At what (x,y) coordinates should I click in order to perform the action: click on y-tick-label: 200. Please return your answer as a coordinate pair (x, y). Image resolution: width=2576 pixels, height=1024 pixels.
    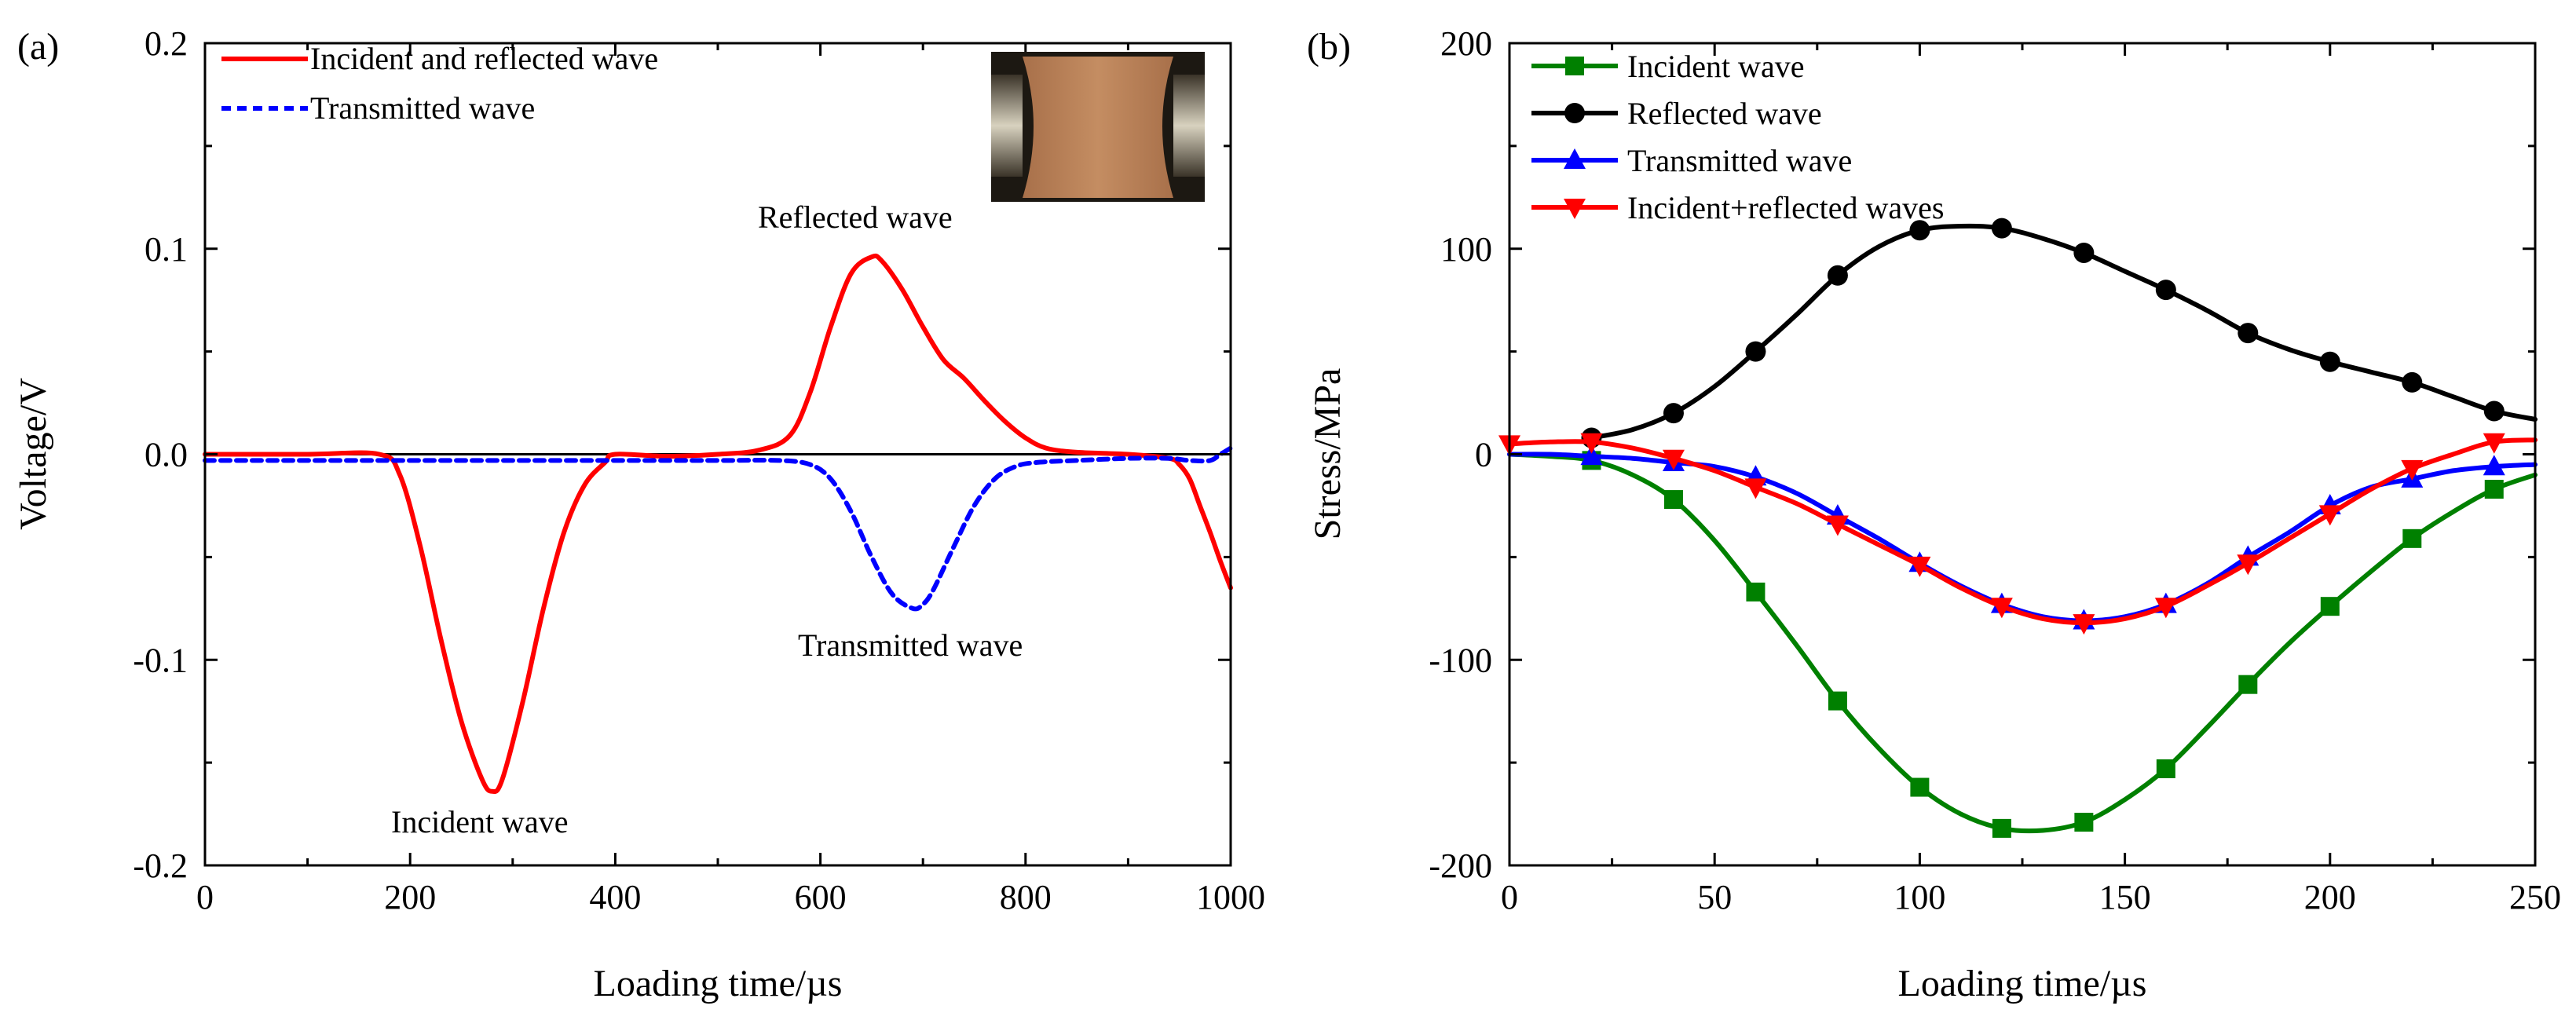
    Looking at the image, I should click on (1466, 43).